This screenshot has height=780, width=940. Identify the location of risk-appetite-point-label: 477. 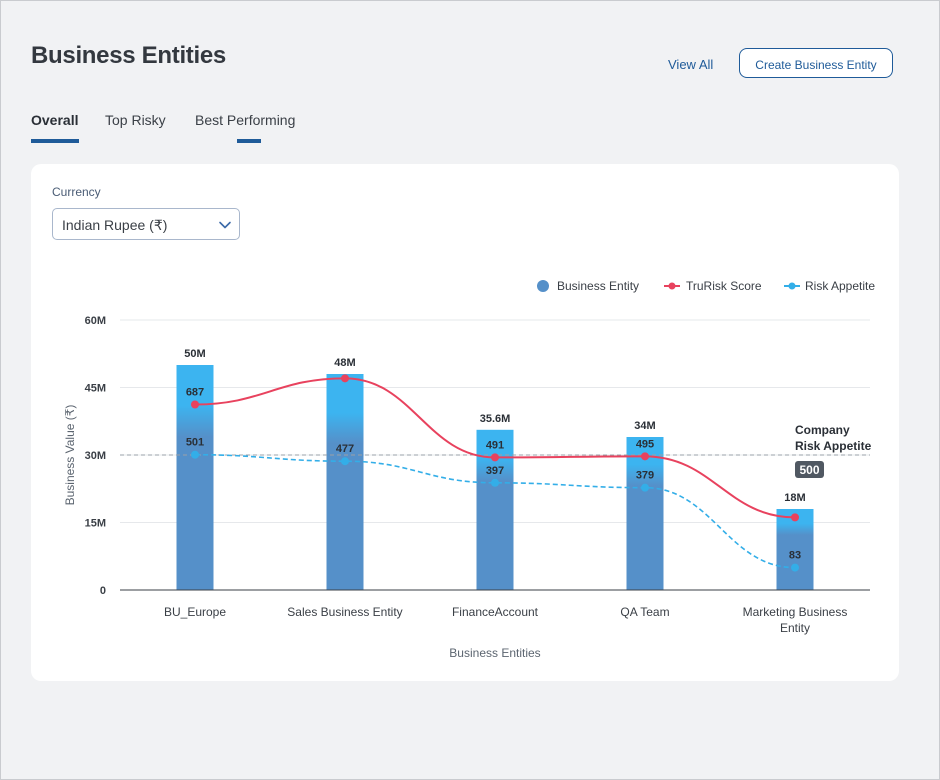
(345, 449).